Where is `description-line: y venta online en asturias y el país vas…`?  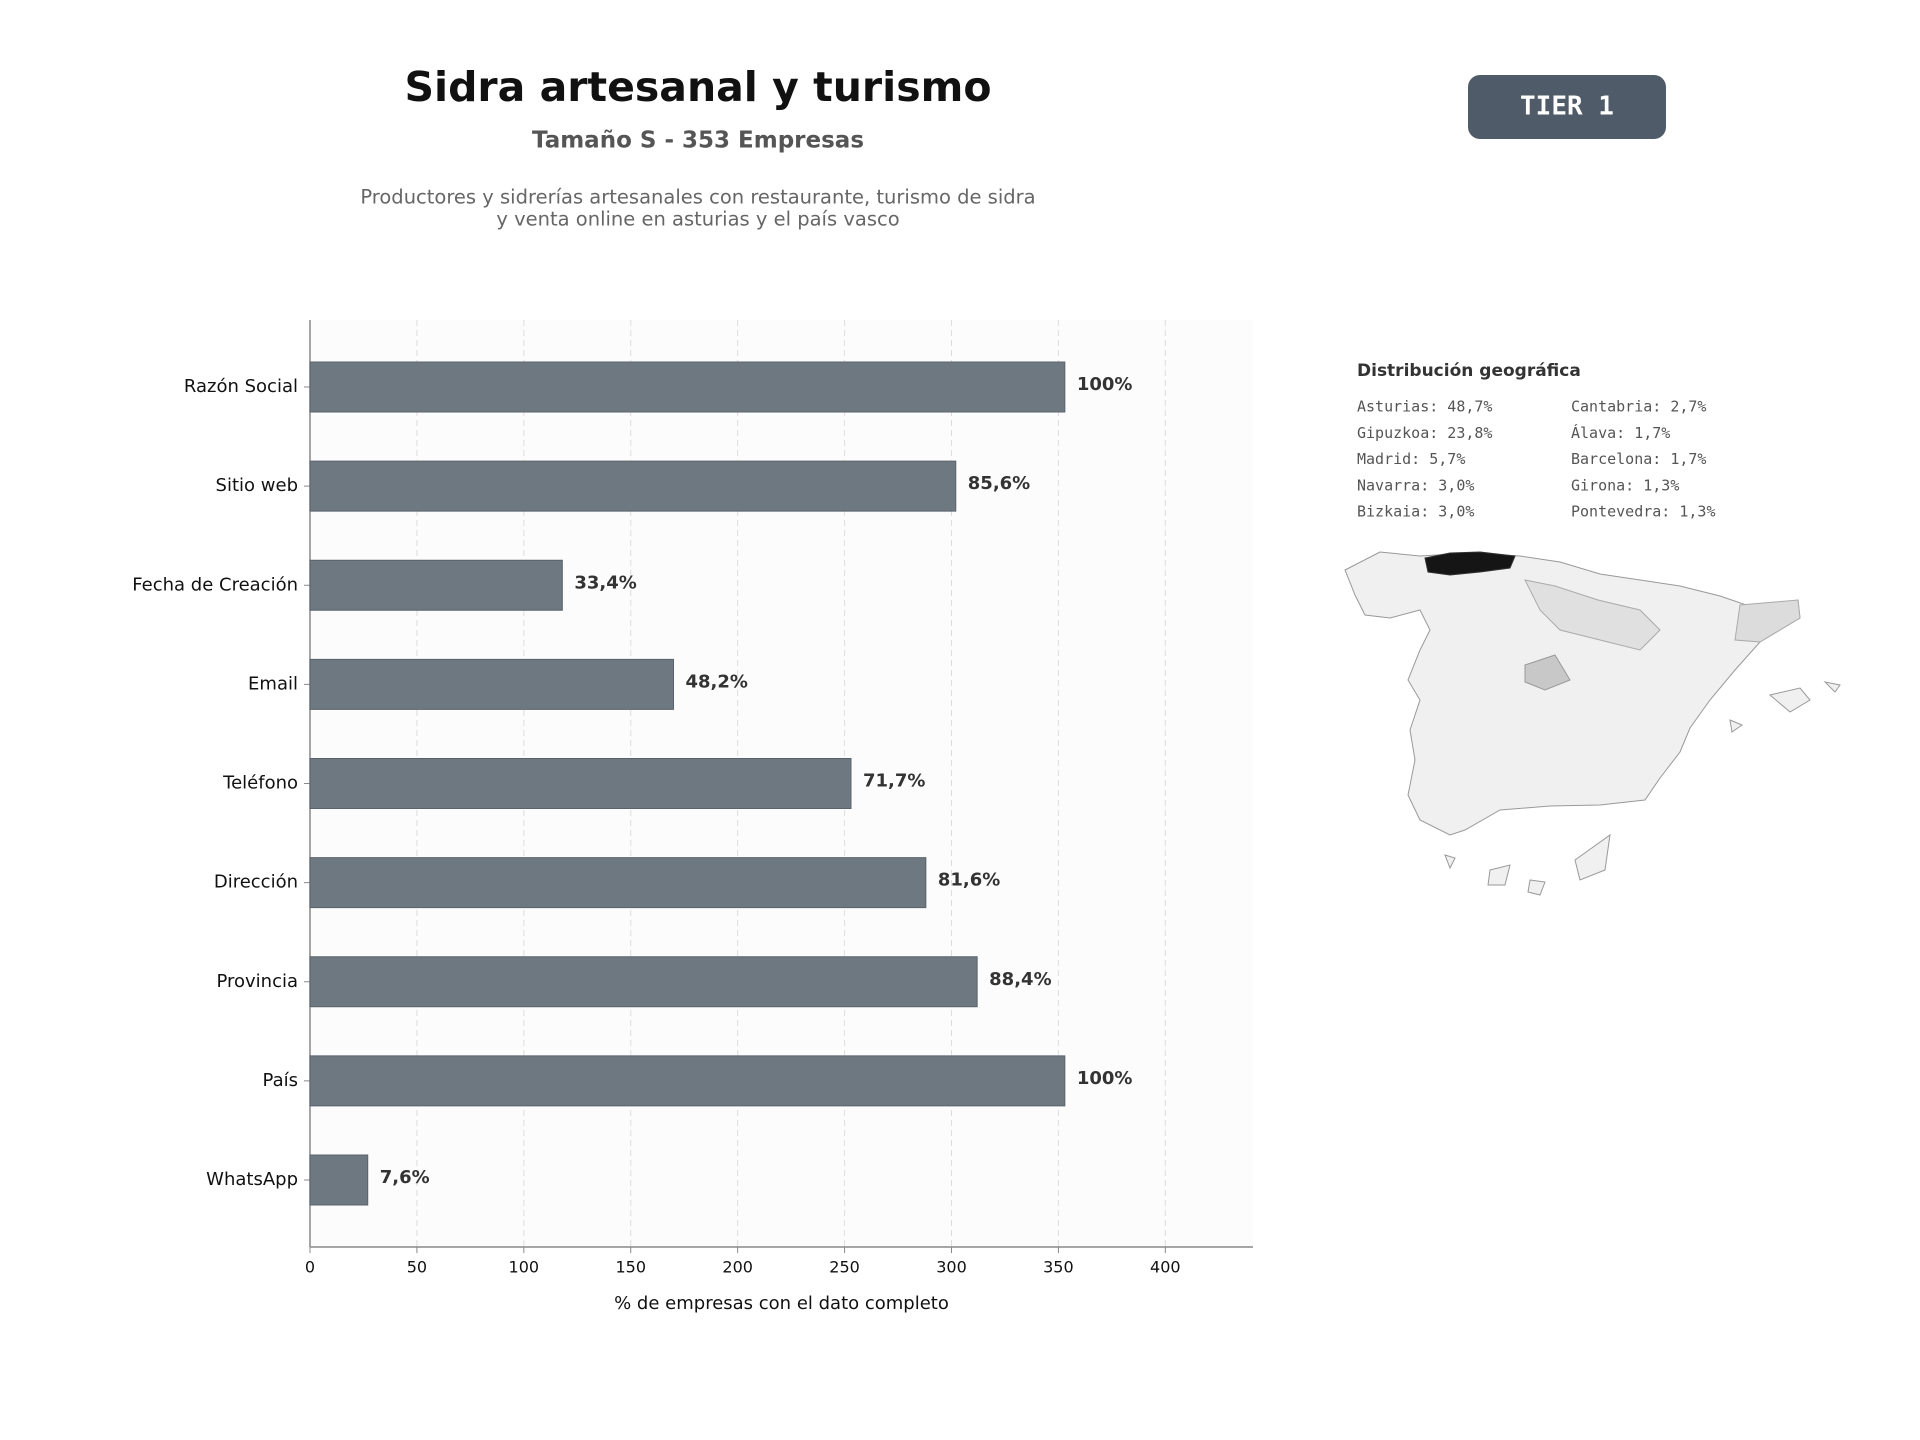 description-line: y venta online en asturias y el país vas… is located at coordinates (697, 219).